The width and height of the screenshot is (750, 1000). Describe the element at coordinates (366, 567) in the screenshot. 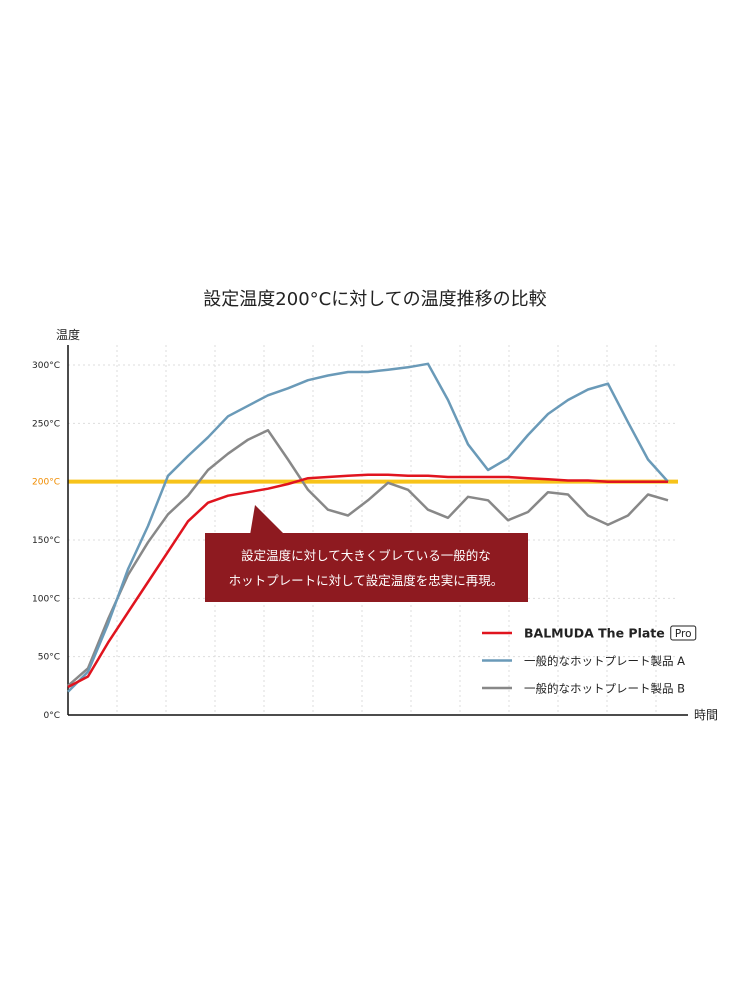

I see `callout-box` at that location.